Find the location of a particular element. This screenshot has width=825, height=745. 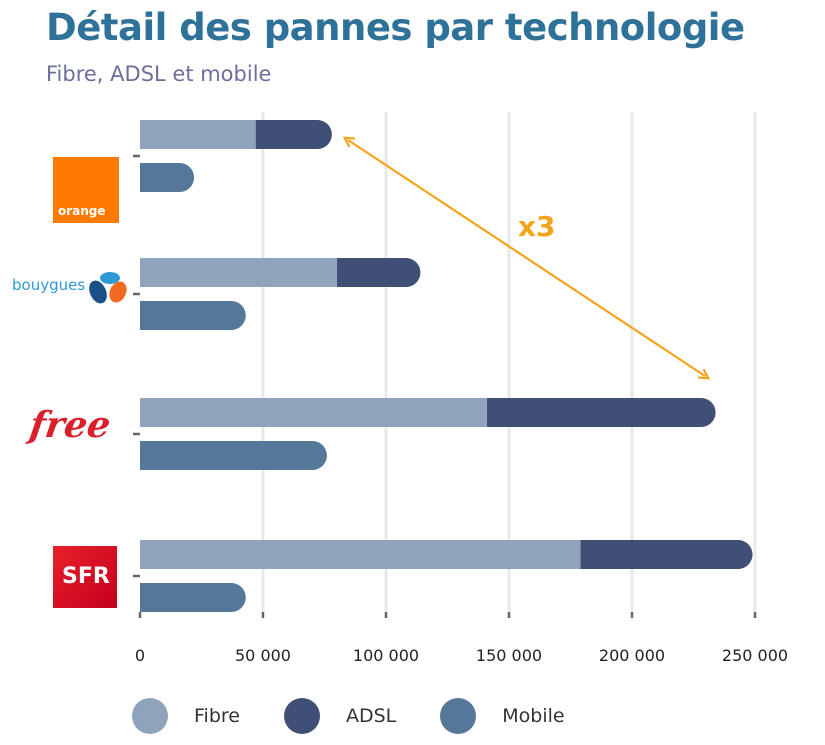

sfr-logo-text: SFR is located at coordinates (86, 576).